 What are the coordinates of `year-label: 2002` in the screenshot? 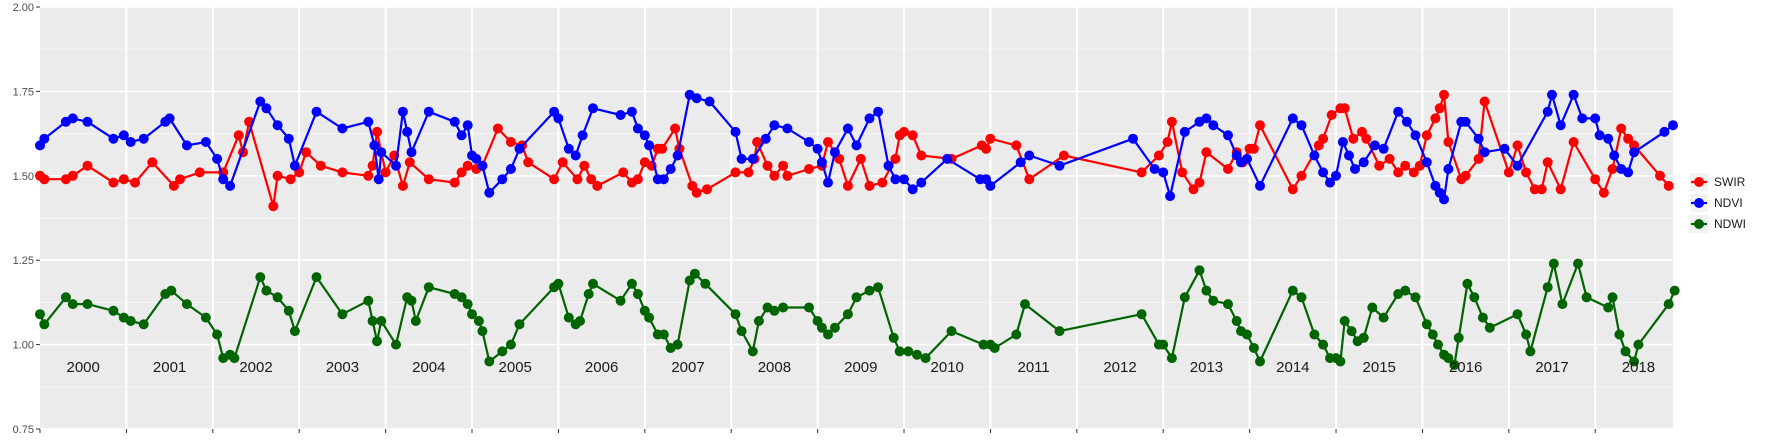 It's located at (255, 367).